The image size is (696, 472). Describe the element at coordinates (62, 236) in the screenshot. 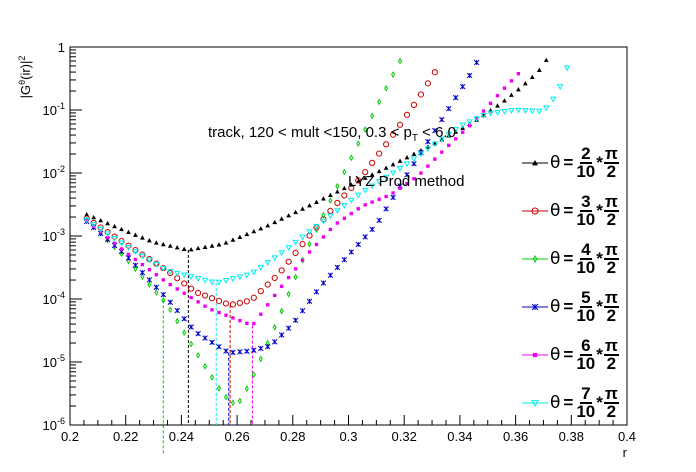

I see `y-axis-ticks: 10-6 10-5 10-4 10-3 10-2 10-1 1` at that location.